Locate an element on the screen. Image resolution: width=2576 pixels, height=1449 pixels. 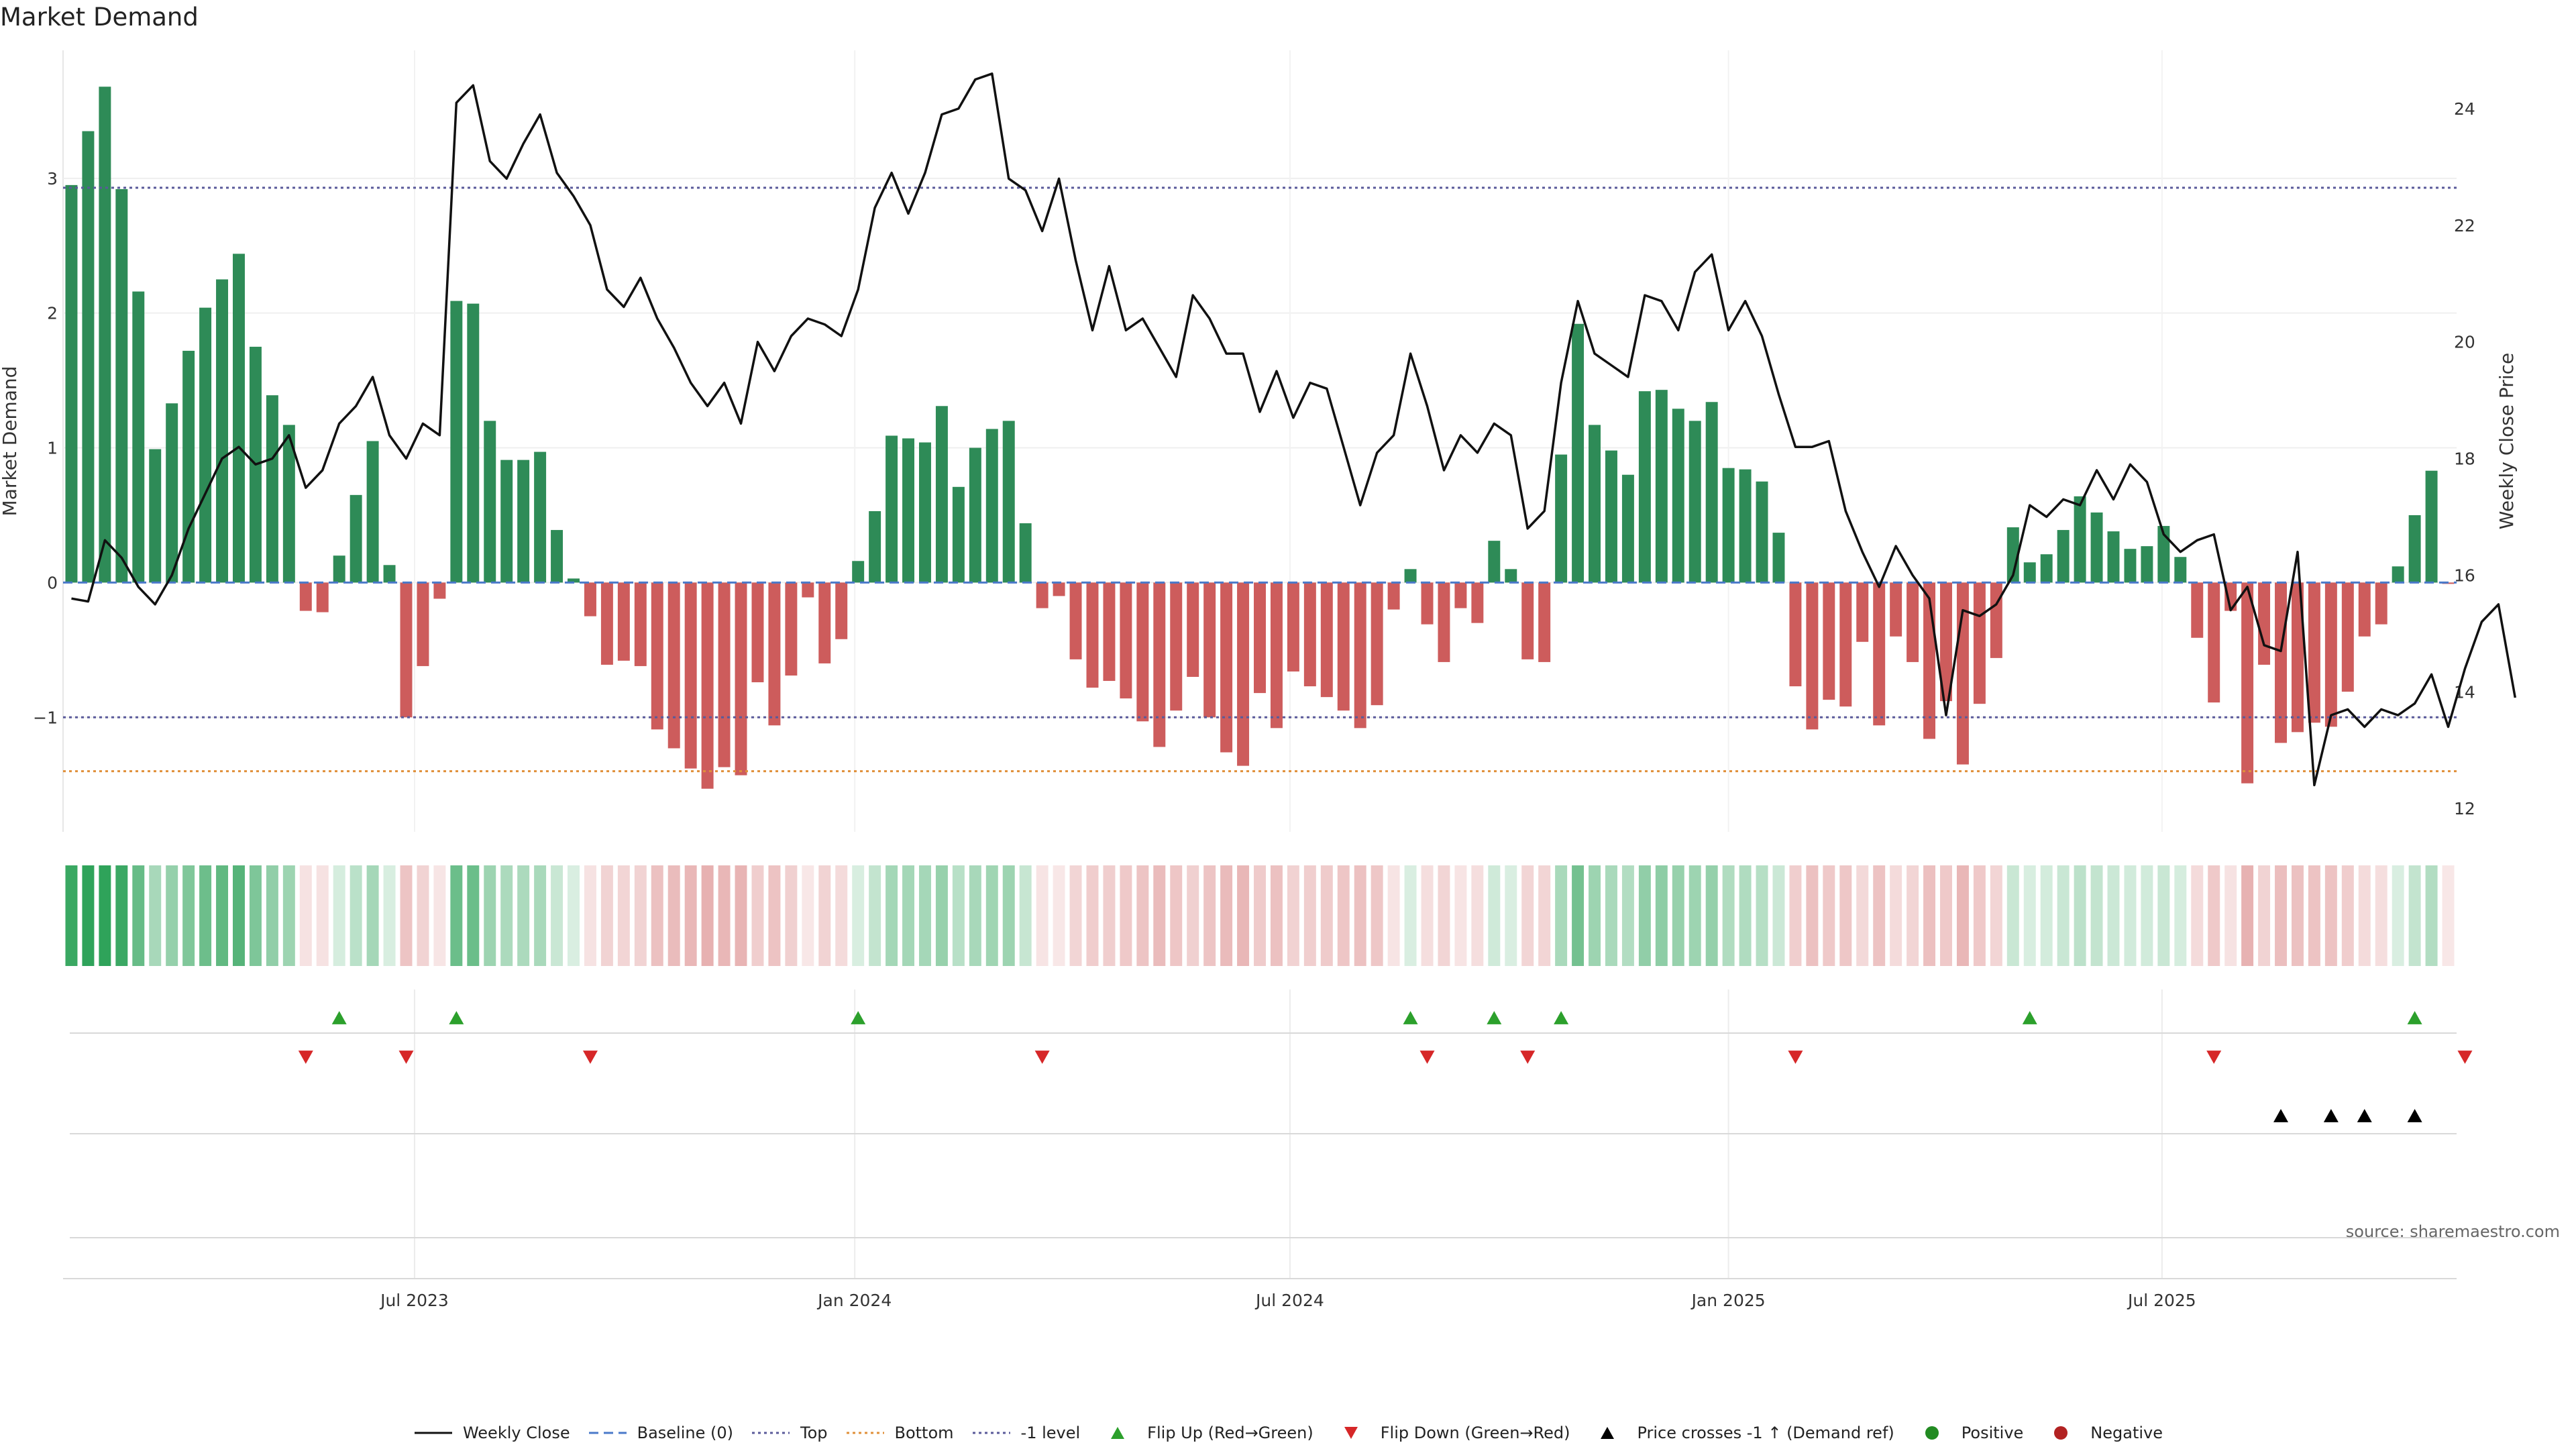
source-label: source: sharemaestro.com is located at coordinates (2452, 1231).